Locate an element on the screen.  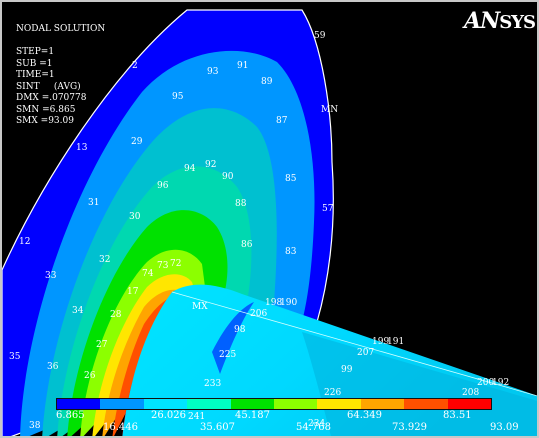
contour-legend-bar is located at coordinates (274, 404).